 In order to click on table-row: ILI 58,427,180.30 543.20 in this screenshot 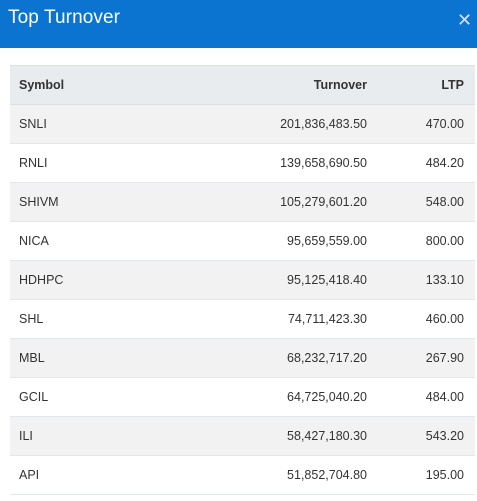, I will do `click(242, 436)`.